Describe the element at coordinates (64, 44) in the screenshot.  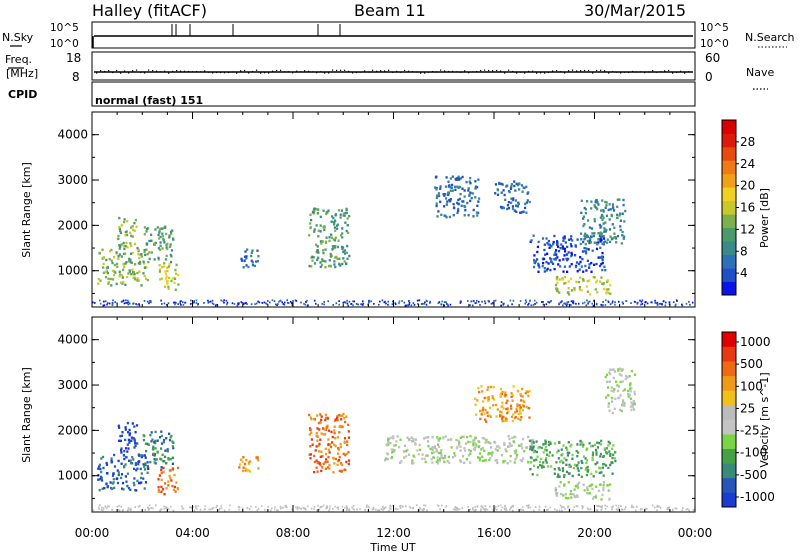
I see `nsky-tick-bottom: 10^0` at that location.